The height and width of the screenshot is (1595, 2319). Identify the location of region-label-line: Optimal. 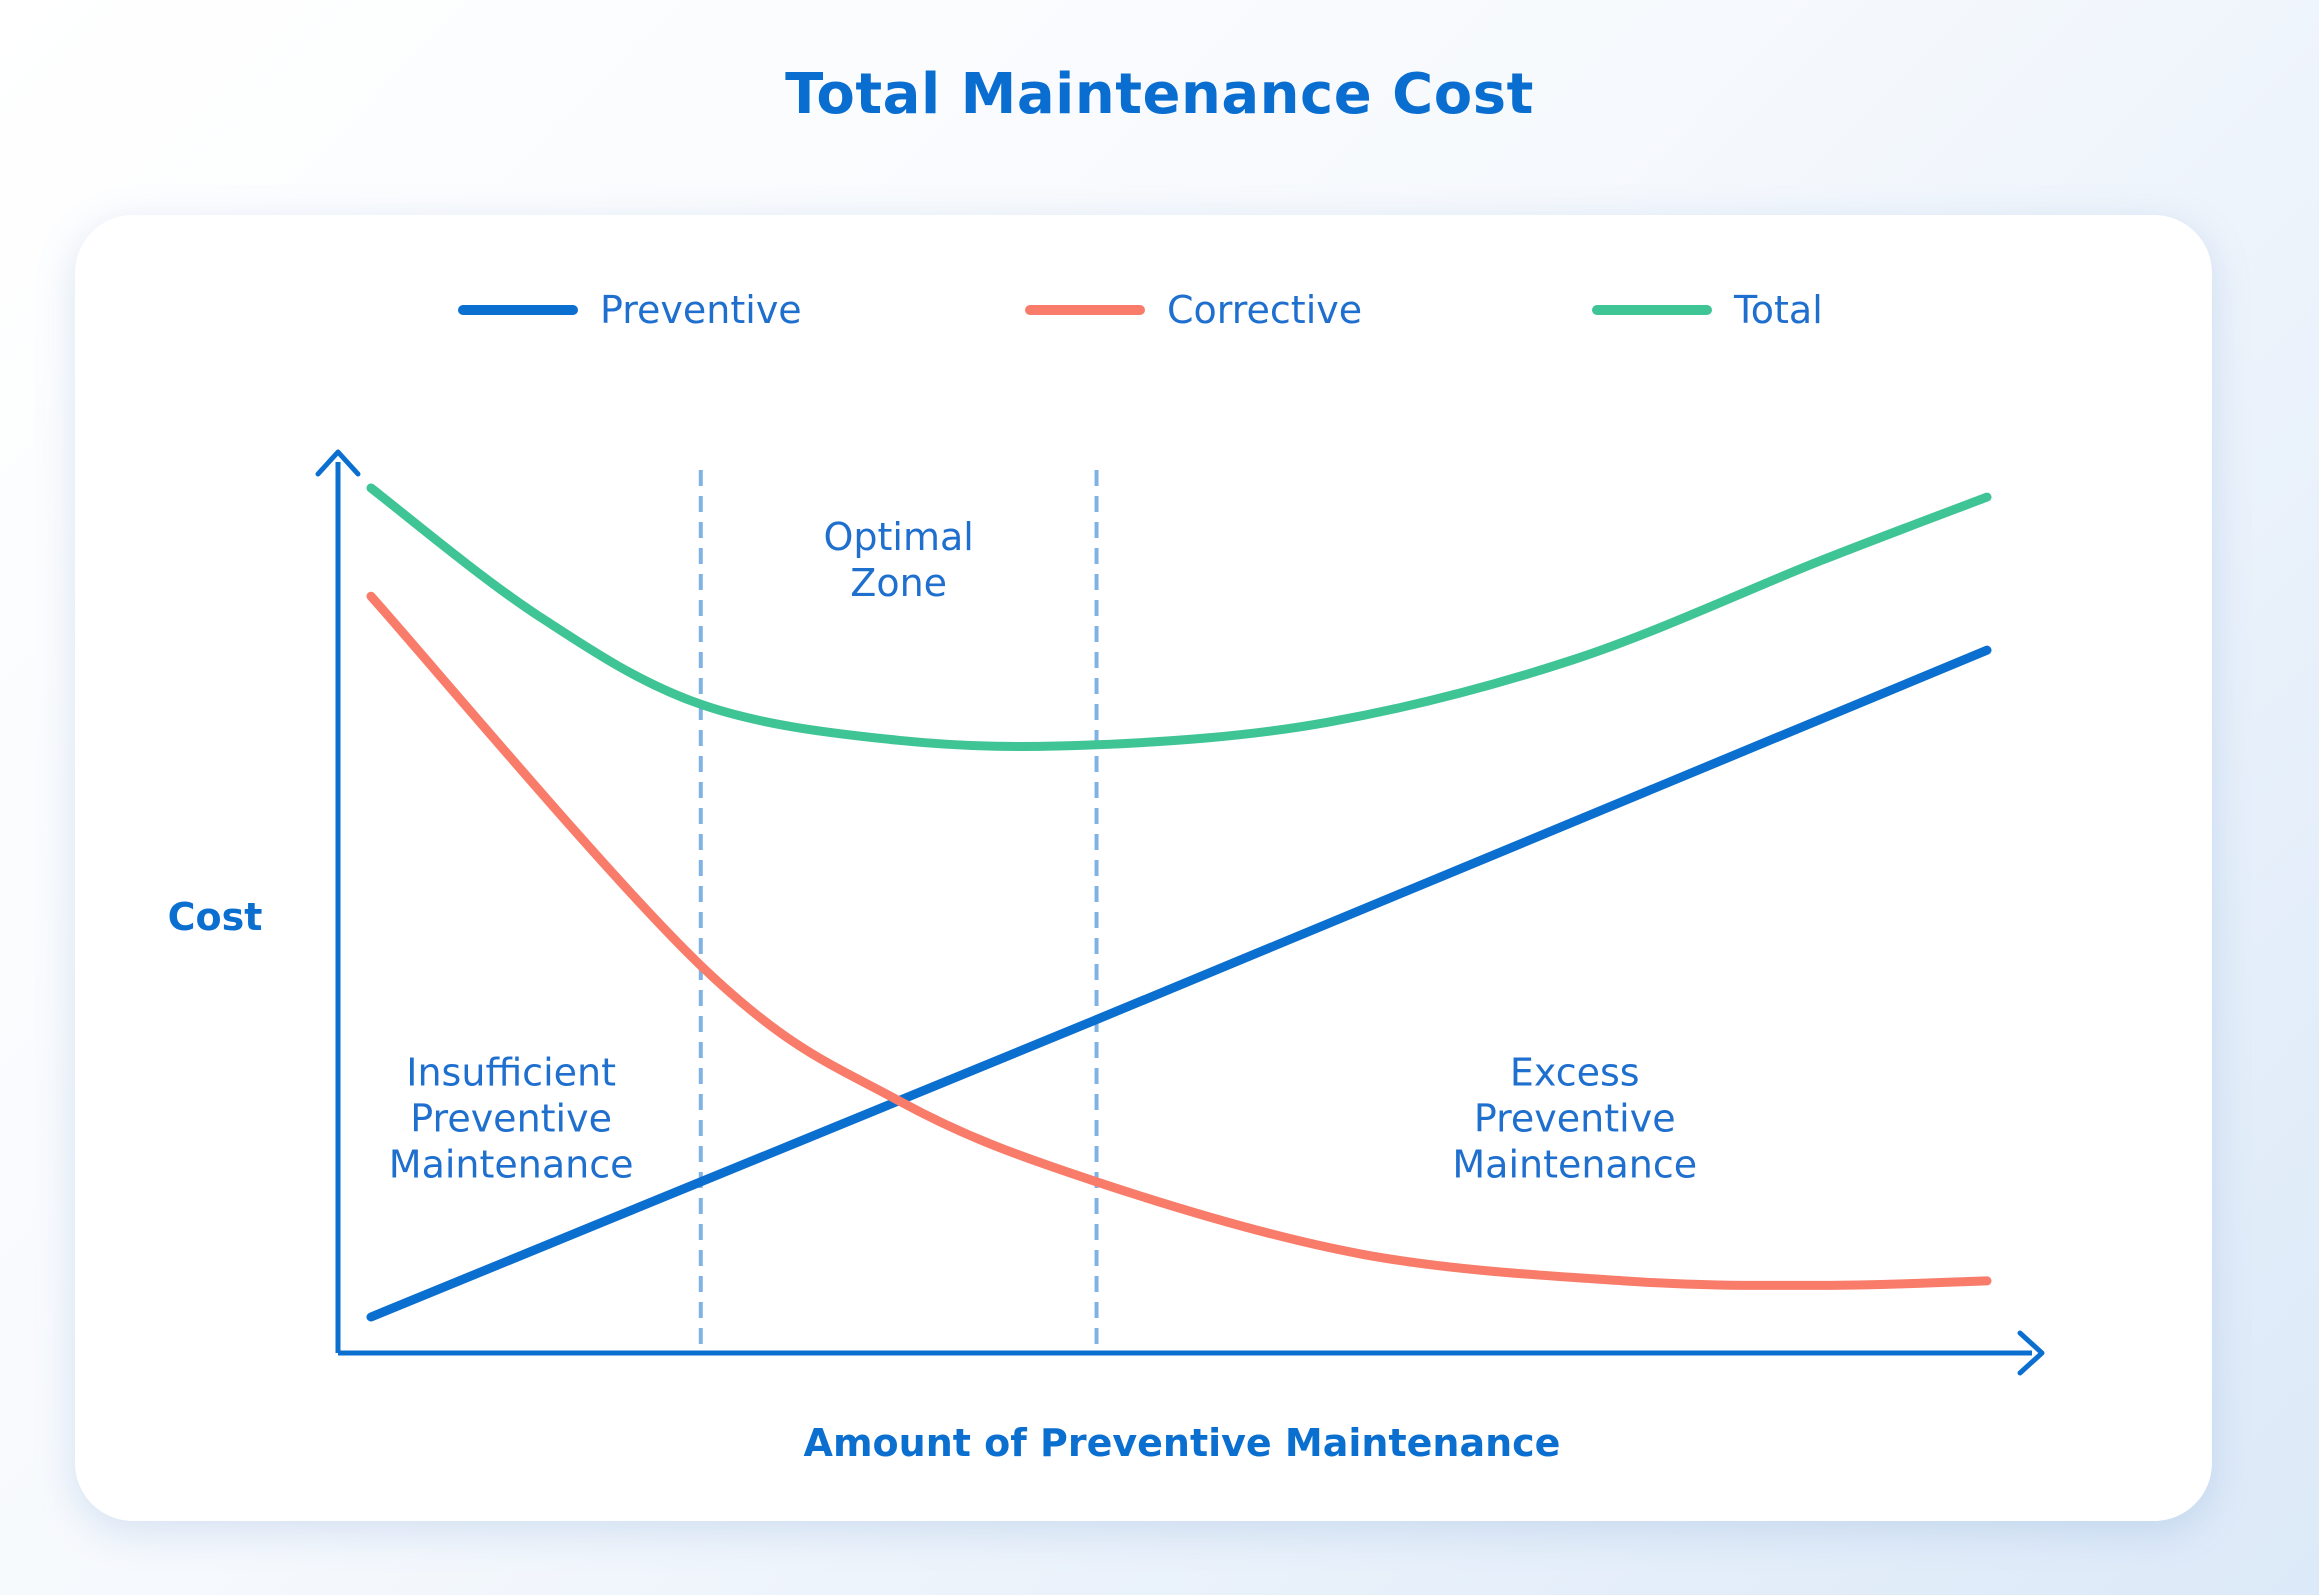
(898, 537).